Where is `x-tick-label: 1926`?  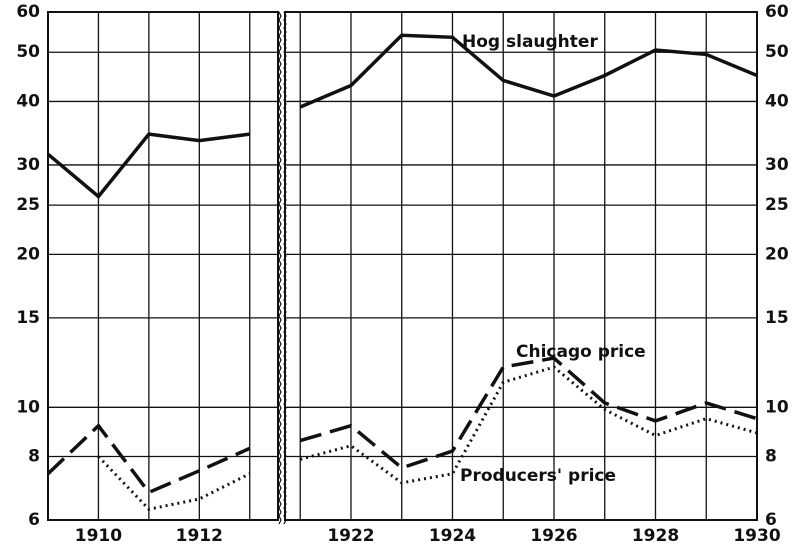 x-tick-label: 1926 is located at coordinates (553, 535).